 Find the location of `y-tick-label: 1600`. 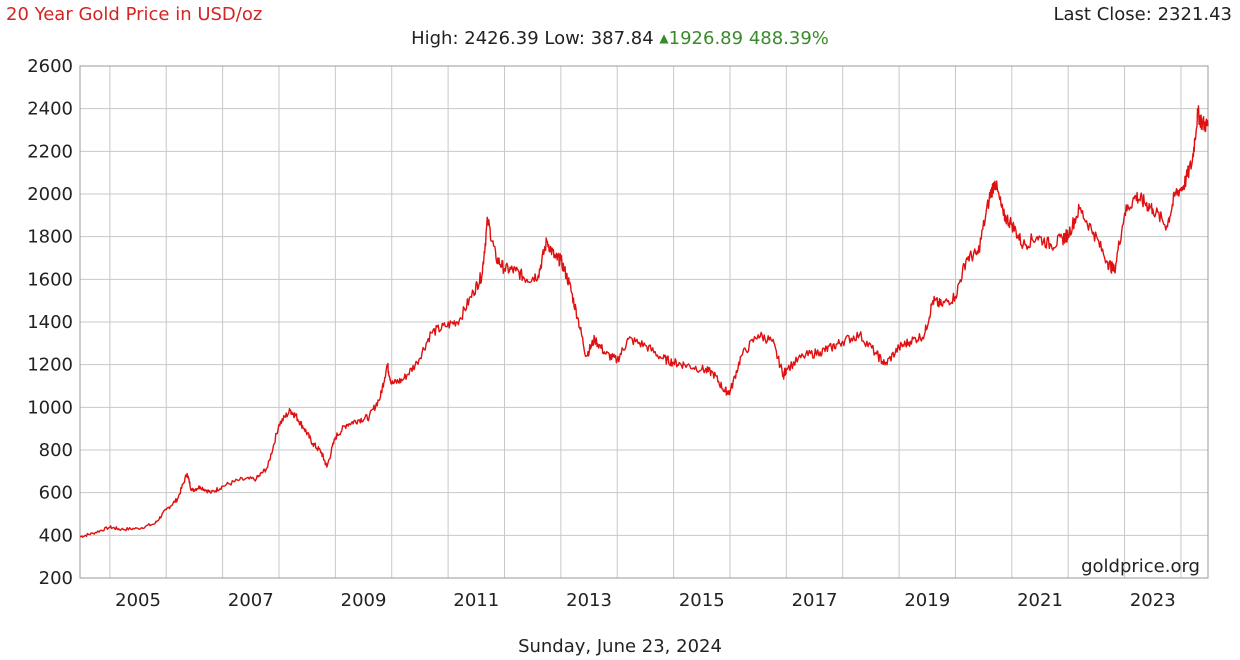

y-tick-label: 1600 is located at coordinates (50, 279).